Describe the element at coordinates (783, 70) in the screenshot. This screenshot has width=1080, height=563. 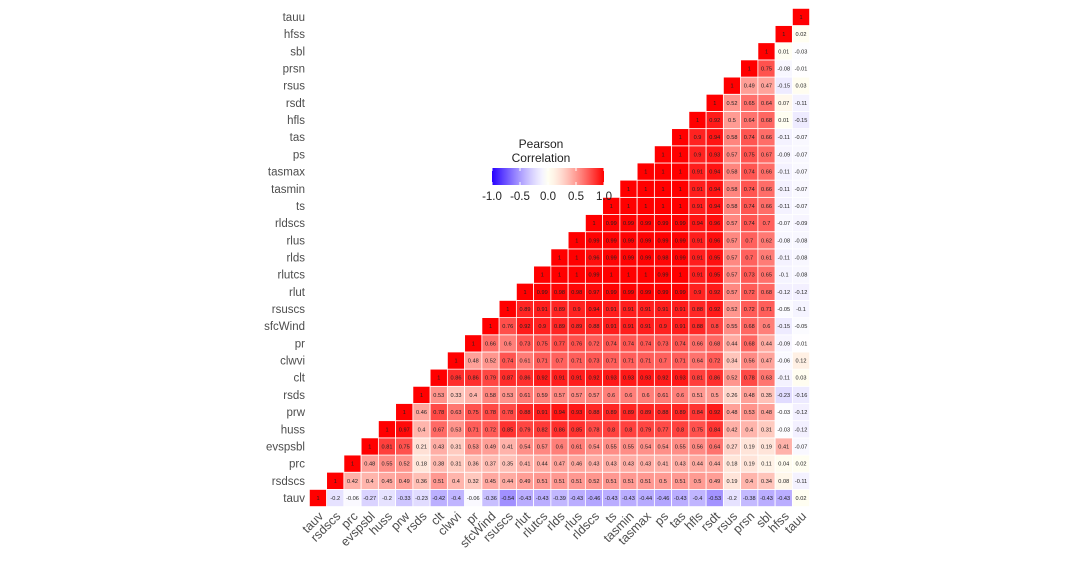
I see `cell-label-prsn-hfss: -0.08` at that location.